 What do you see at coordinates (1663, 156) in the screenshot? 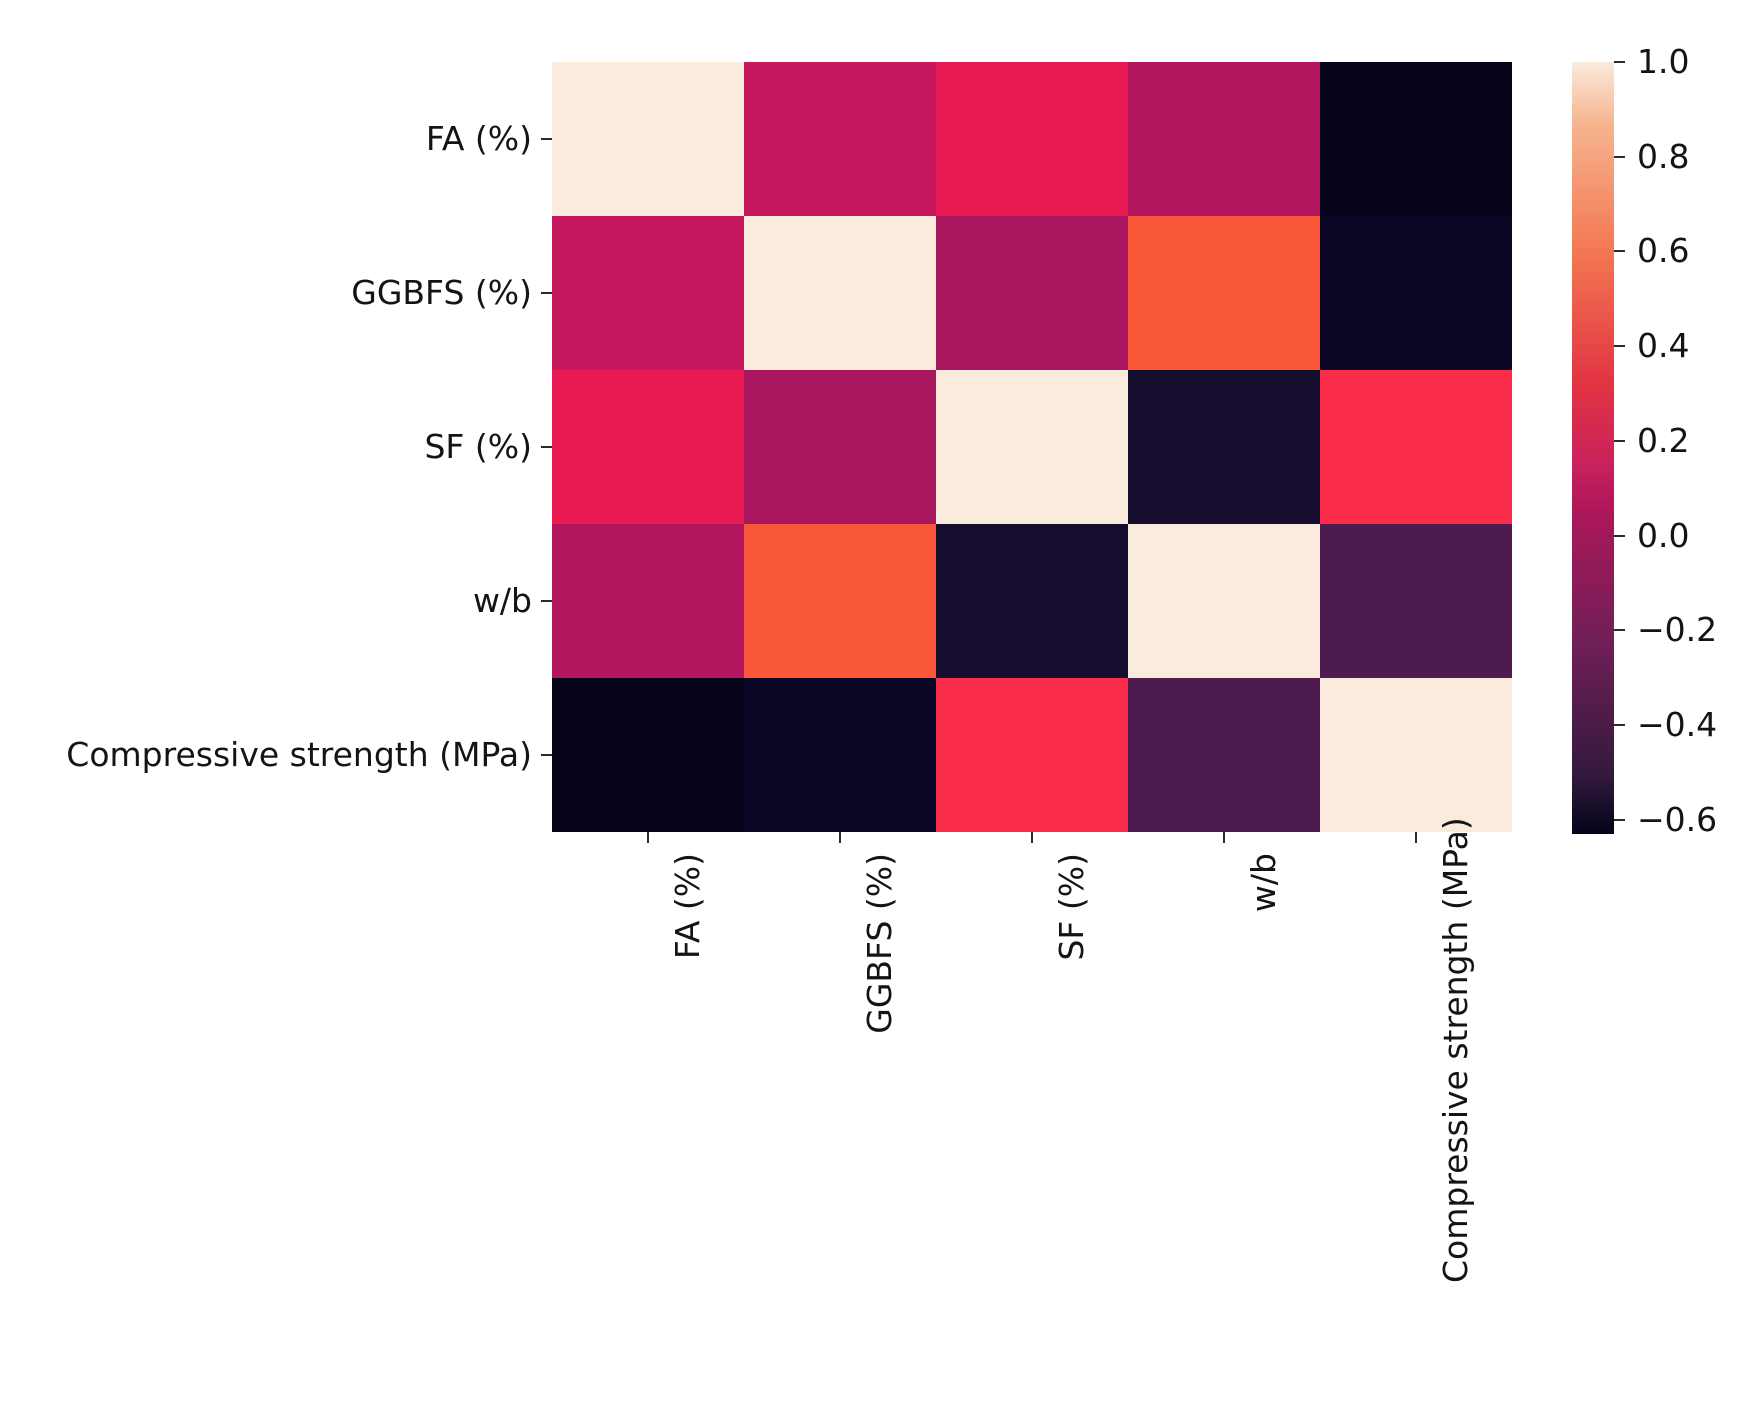
I see `colorbar-tick-label: 0.8` at bounding box center [1663, 156].